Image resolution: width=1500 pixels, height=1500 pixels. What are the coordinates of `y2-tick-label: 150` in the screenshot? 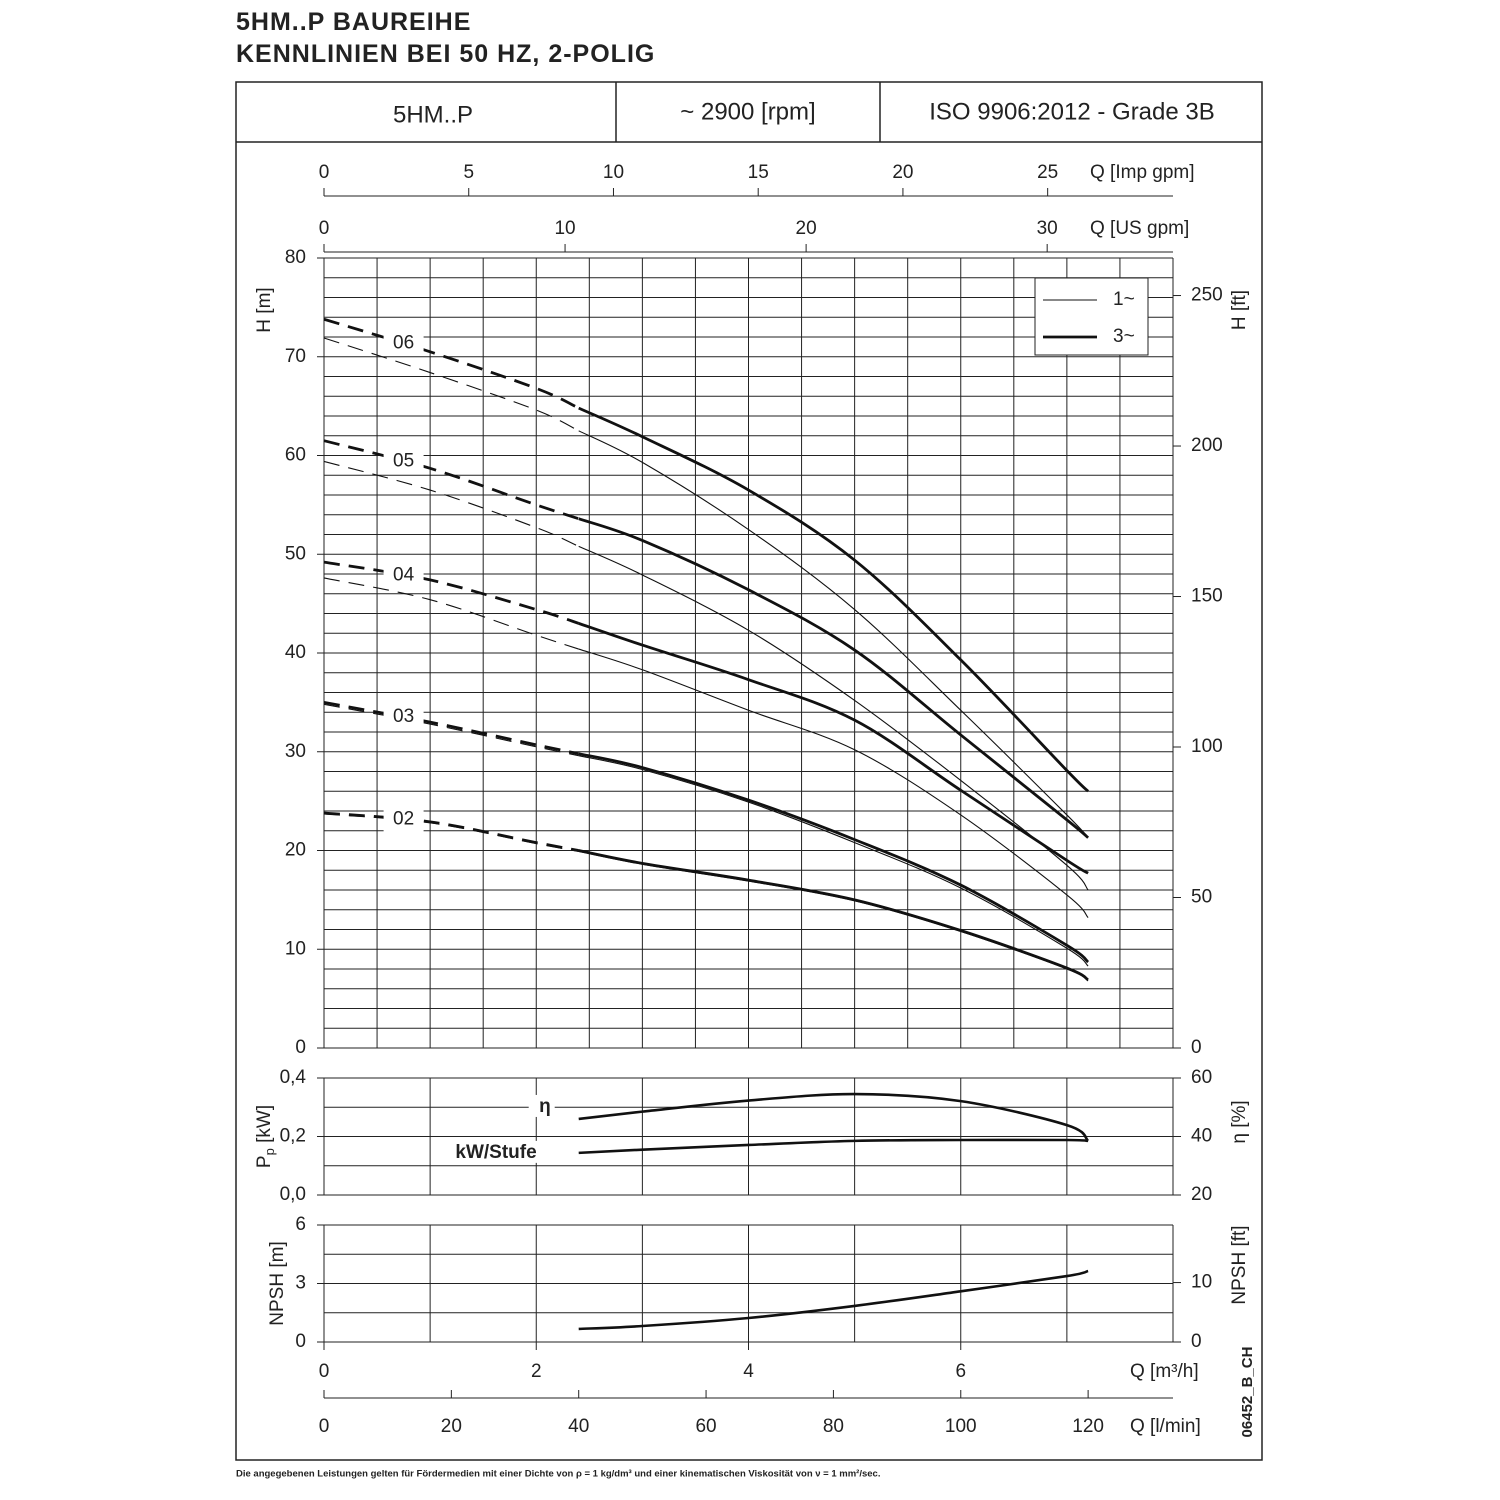 It's located at (1207, 596).